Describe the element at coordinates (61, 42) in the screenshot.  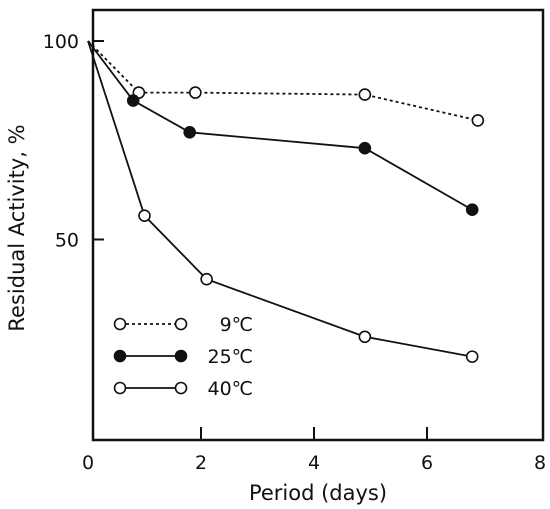
I see `y-tick-label: 100` at that location.